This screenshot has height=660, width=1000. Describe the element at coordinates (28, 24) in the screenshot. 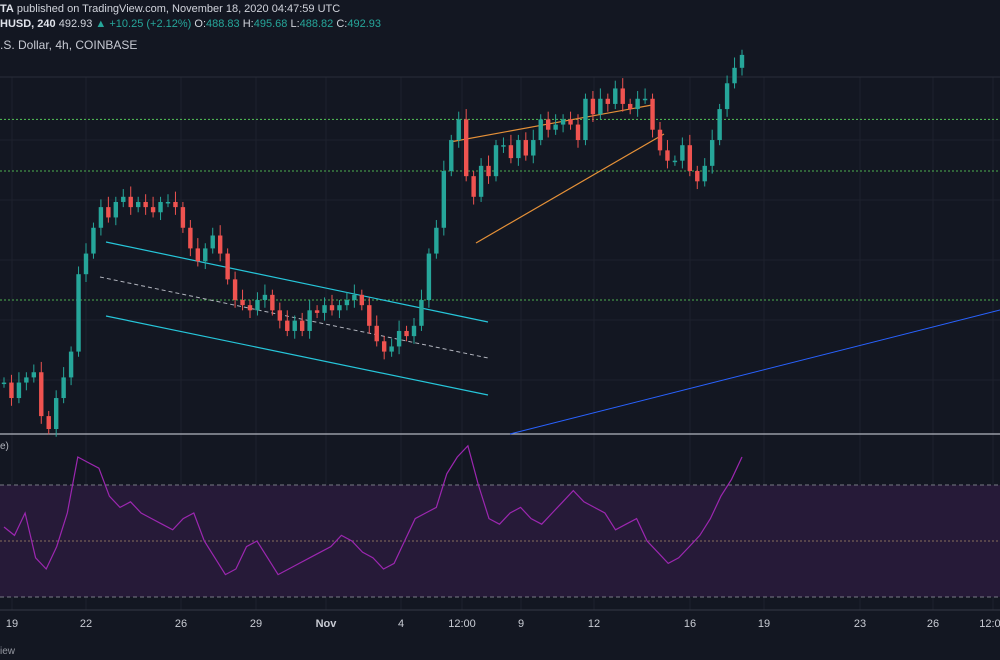

I see `symbol-label: HUSD, 240` at that location.